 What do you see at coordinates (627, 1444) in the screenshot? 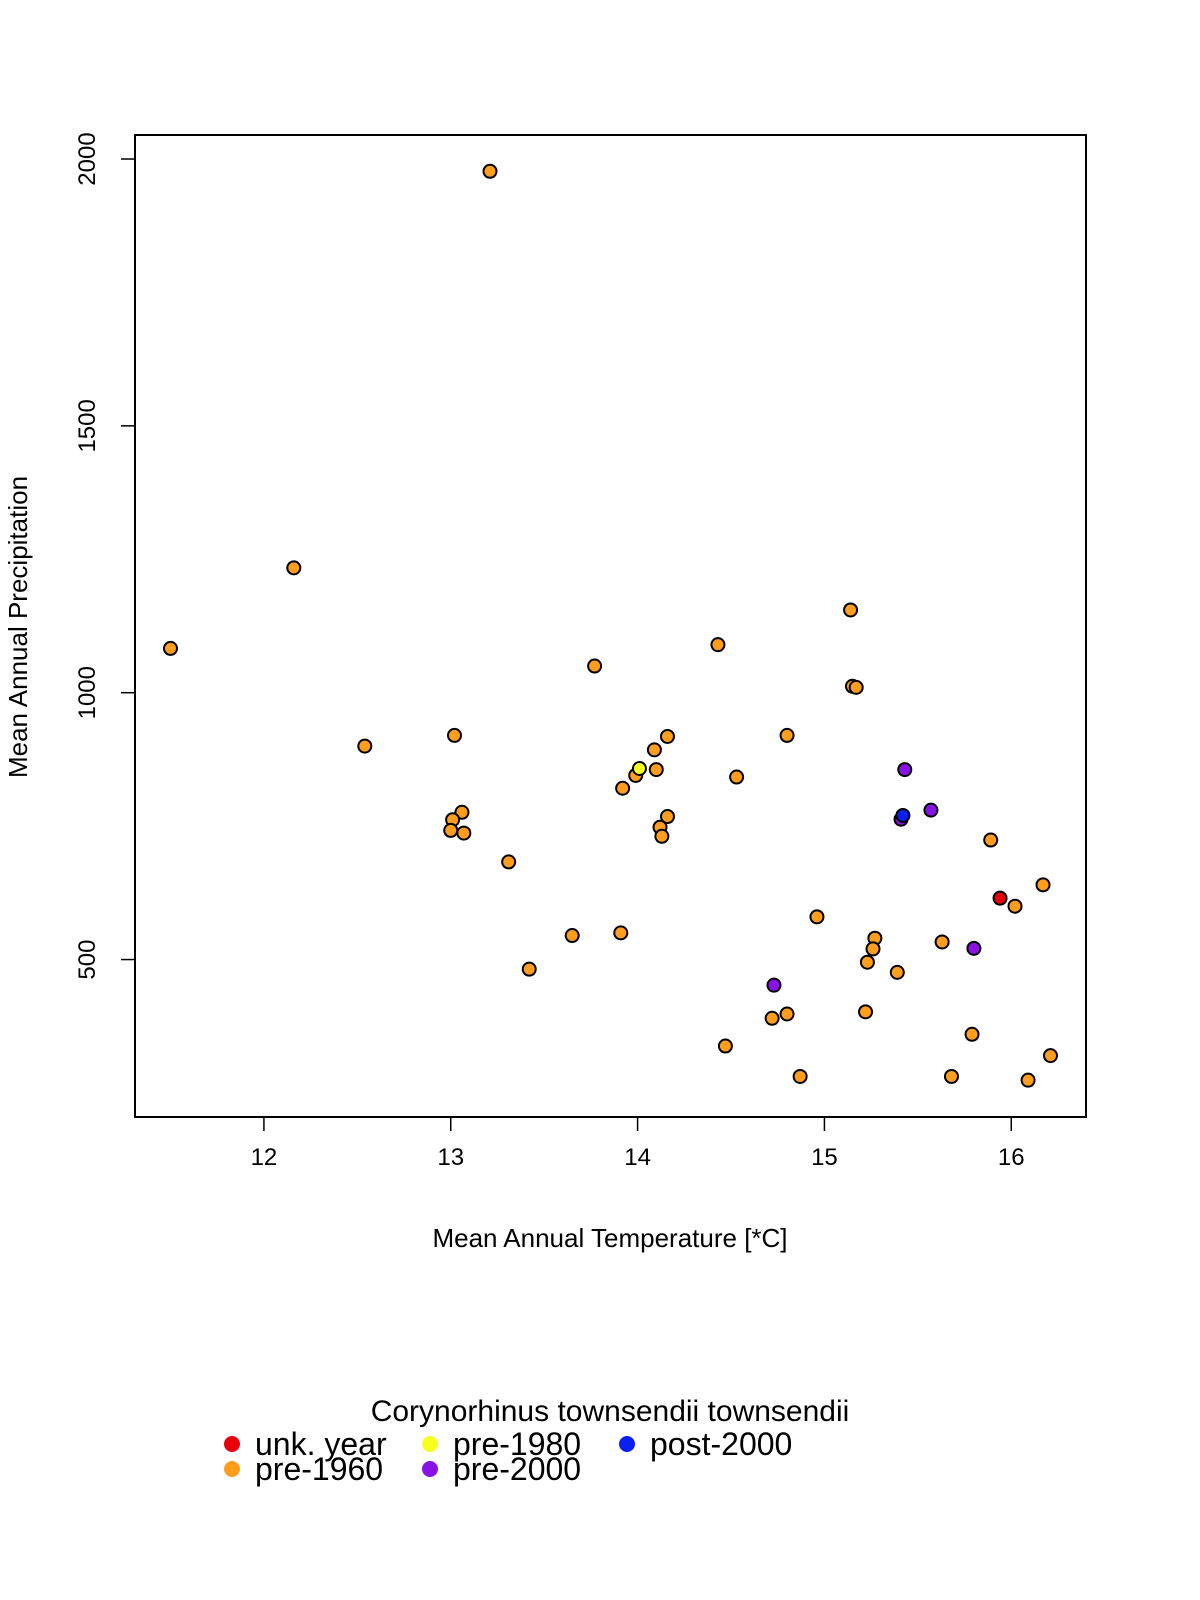
I see `legend-marker-post-2000` at bounding box center [627, 1444].